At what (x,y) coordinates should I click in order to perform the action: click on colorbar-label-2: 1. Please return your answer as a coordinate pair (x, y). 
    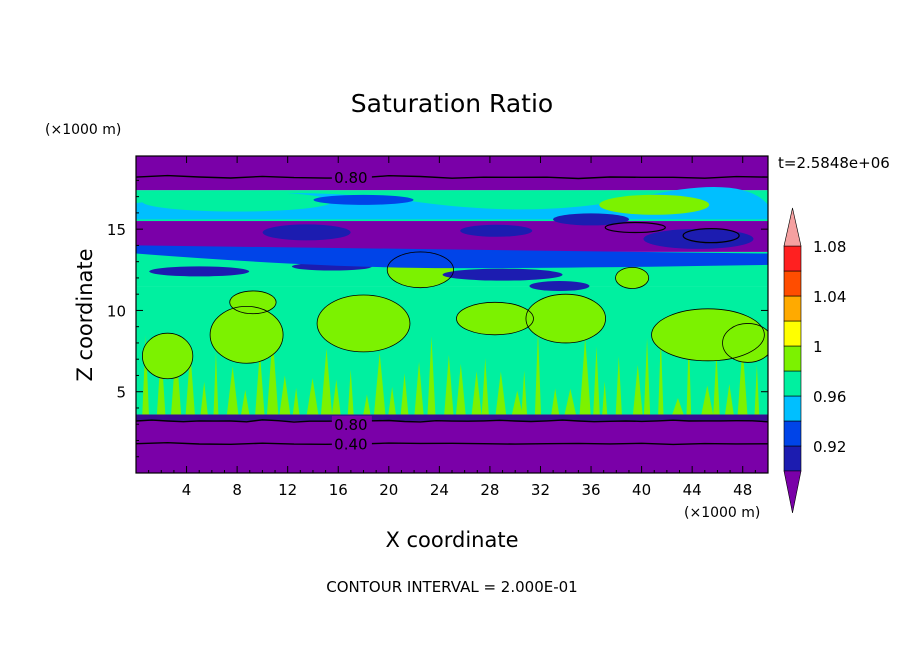
    Looking at the image, I should click on (818, 347).